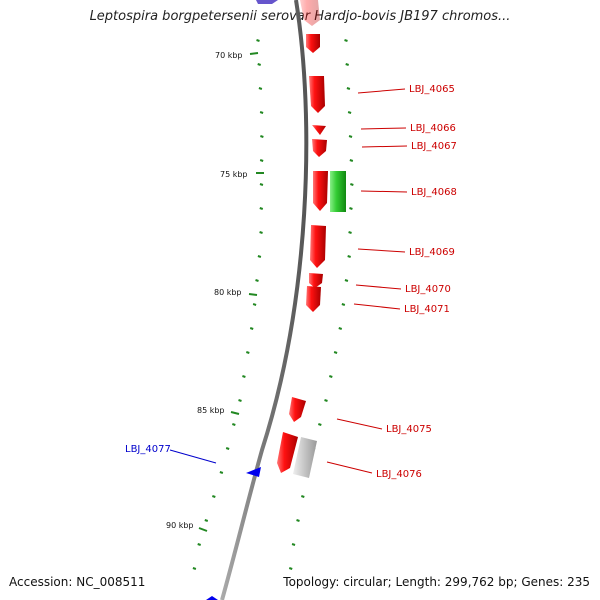  I want to click on tick-labels: 70 kbp 75 kbp 80 kbp 85 kbp 90 kbp, so click(207, 290).